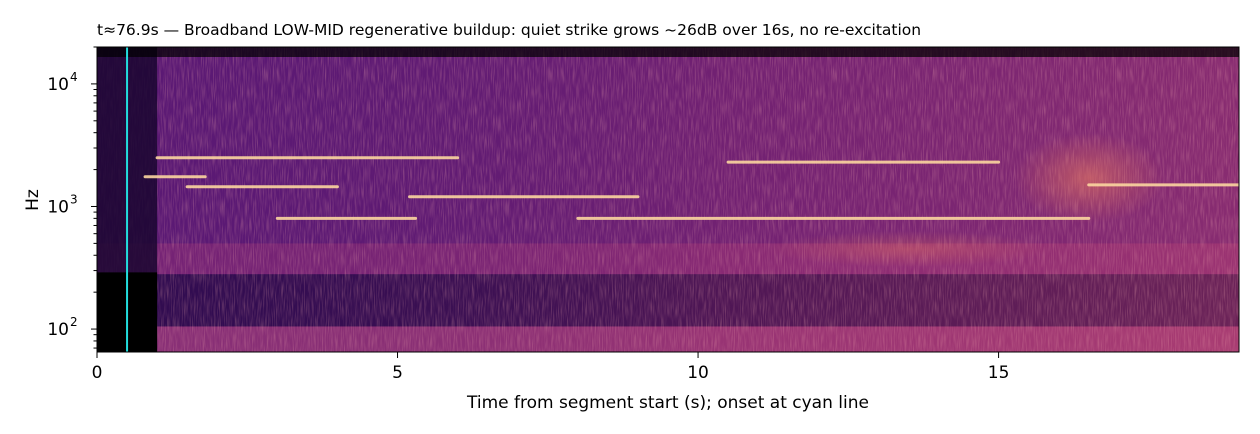 This screenshot has height=434, width=1260. What do you see at coordinates (668, 52) in the screenshot?
I see `top-cutoff` at bounding box center [668, 52].